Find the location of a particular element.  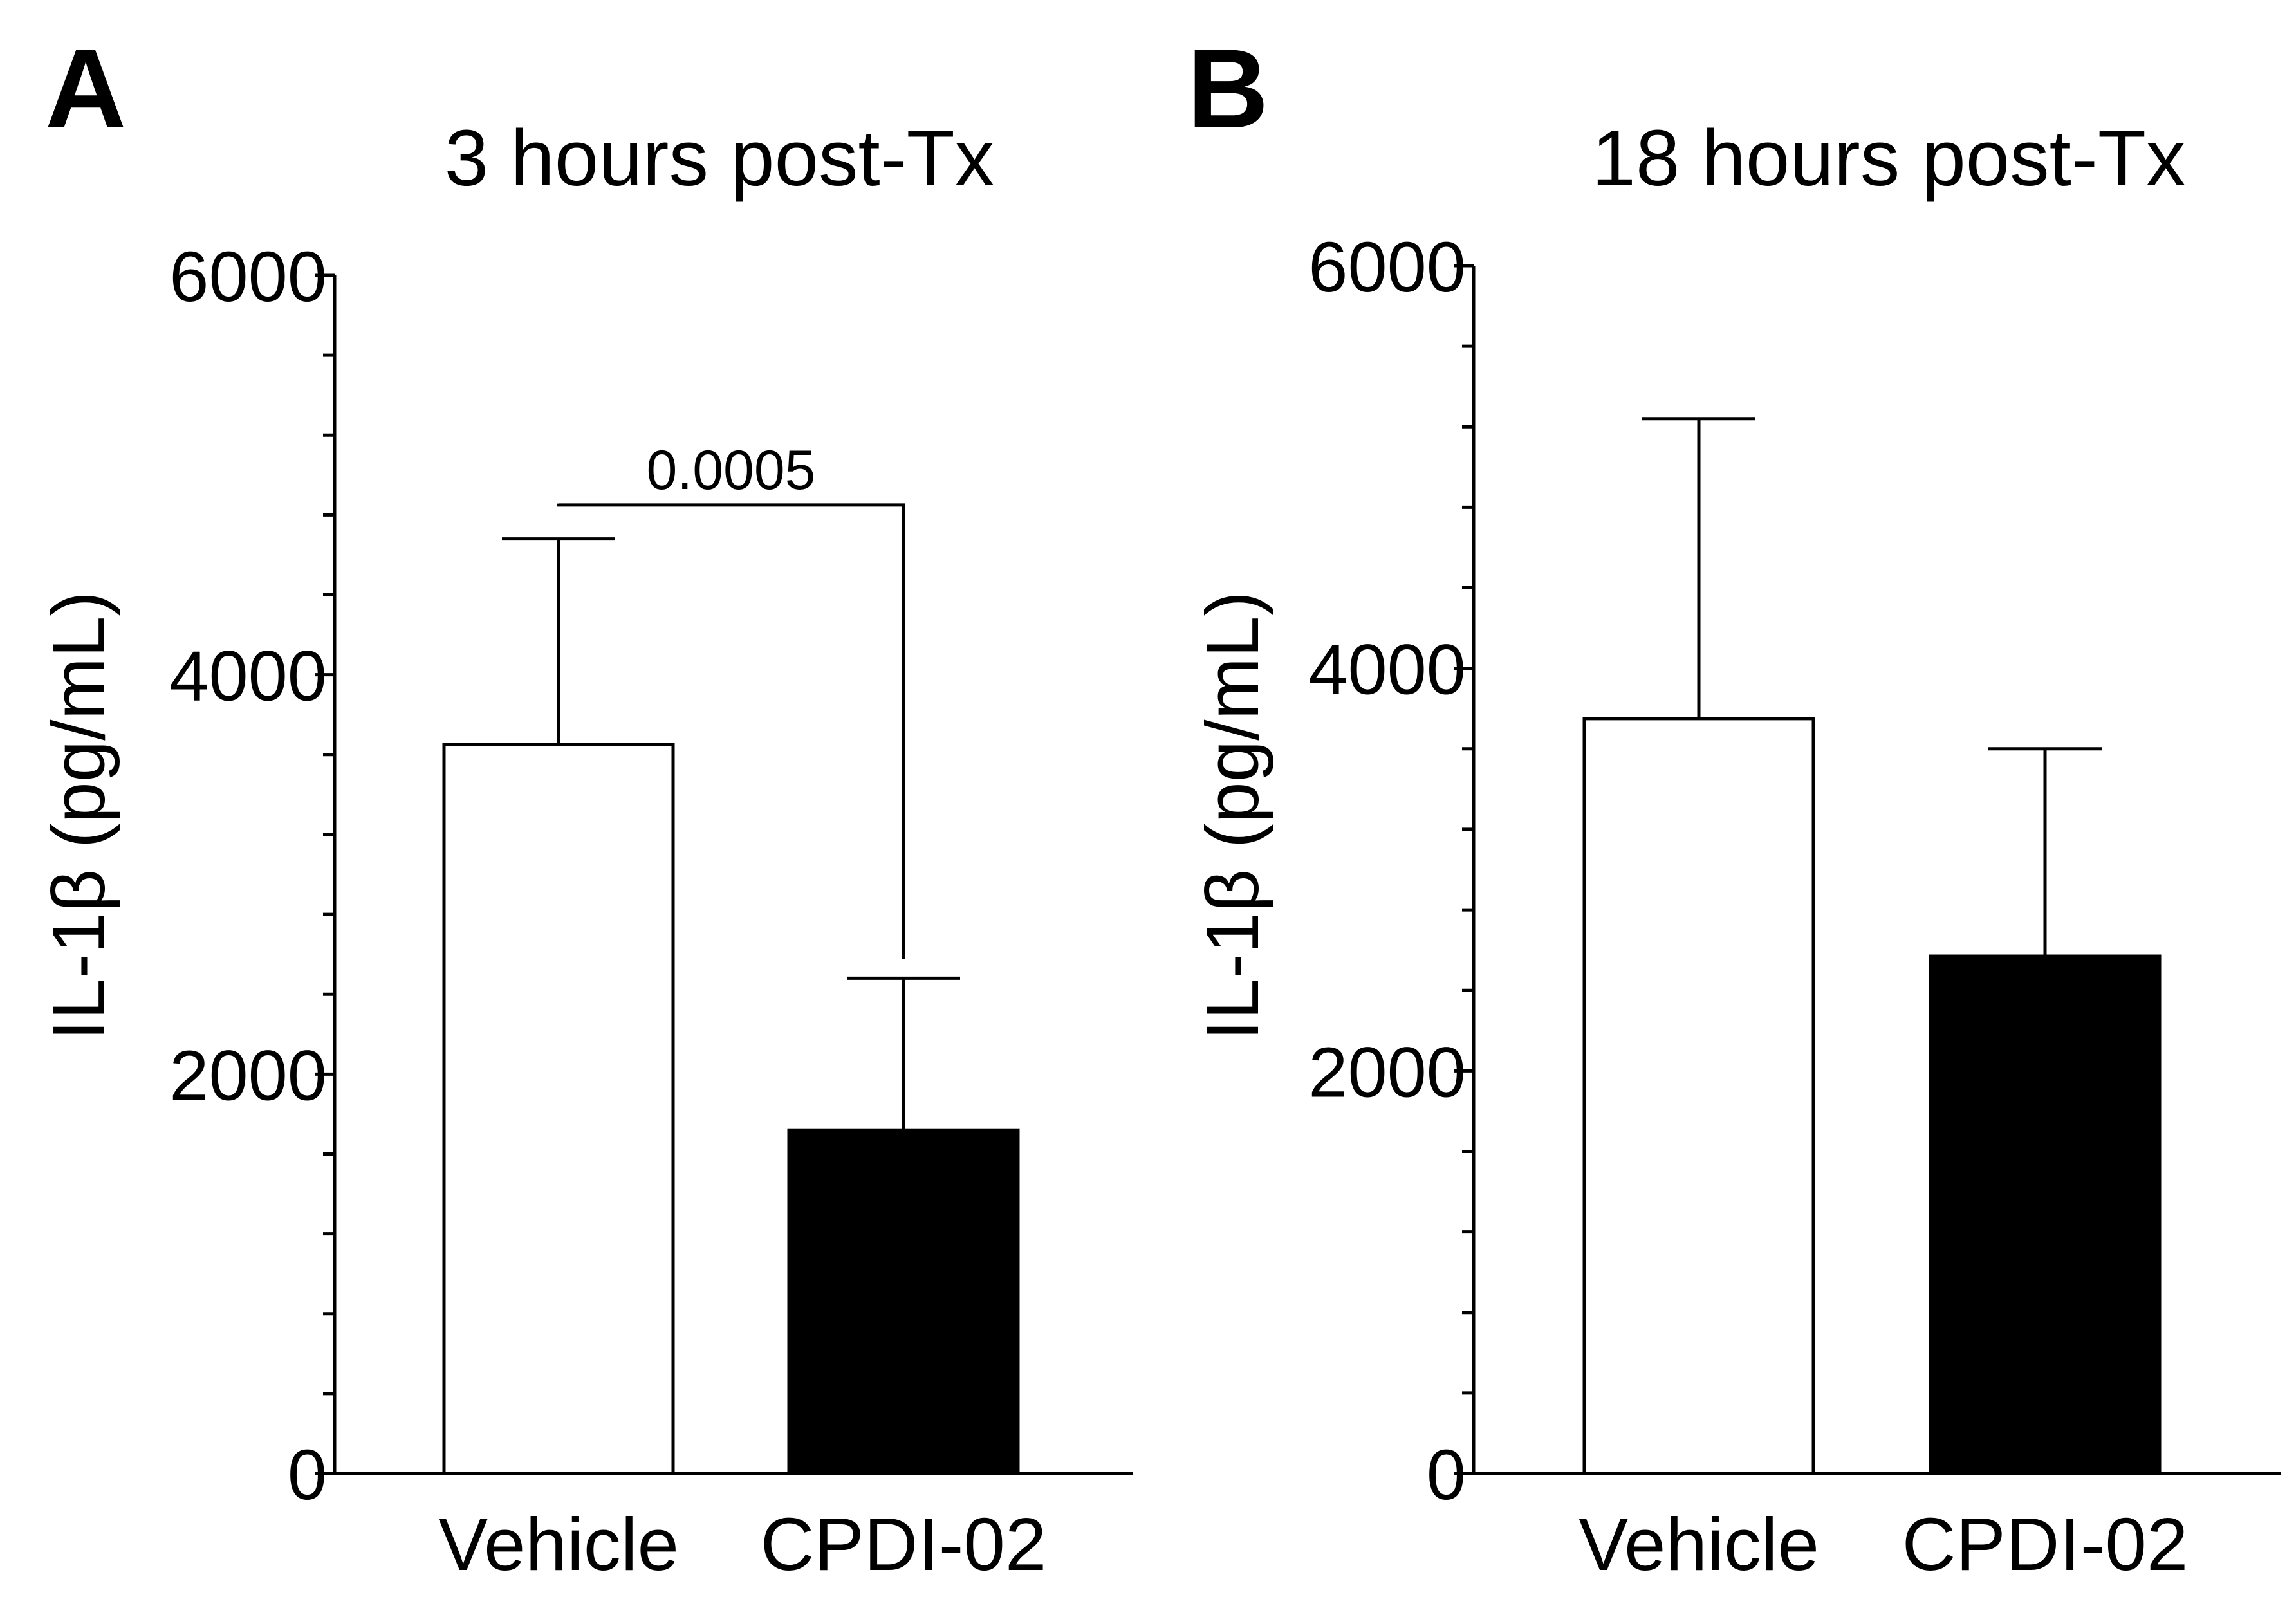

panel-a-title: 3 hours post-Tx is located at coordinates (720, 159).